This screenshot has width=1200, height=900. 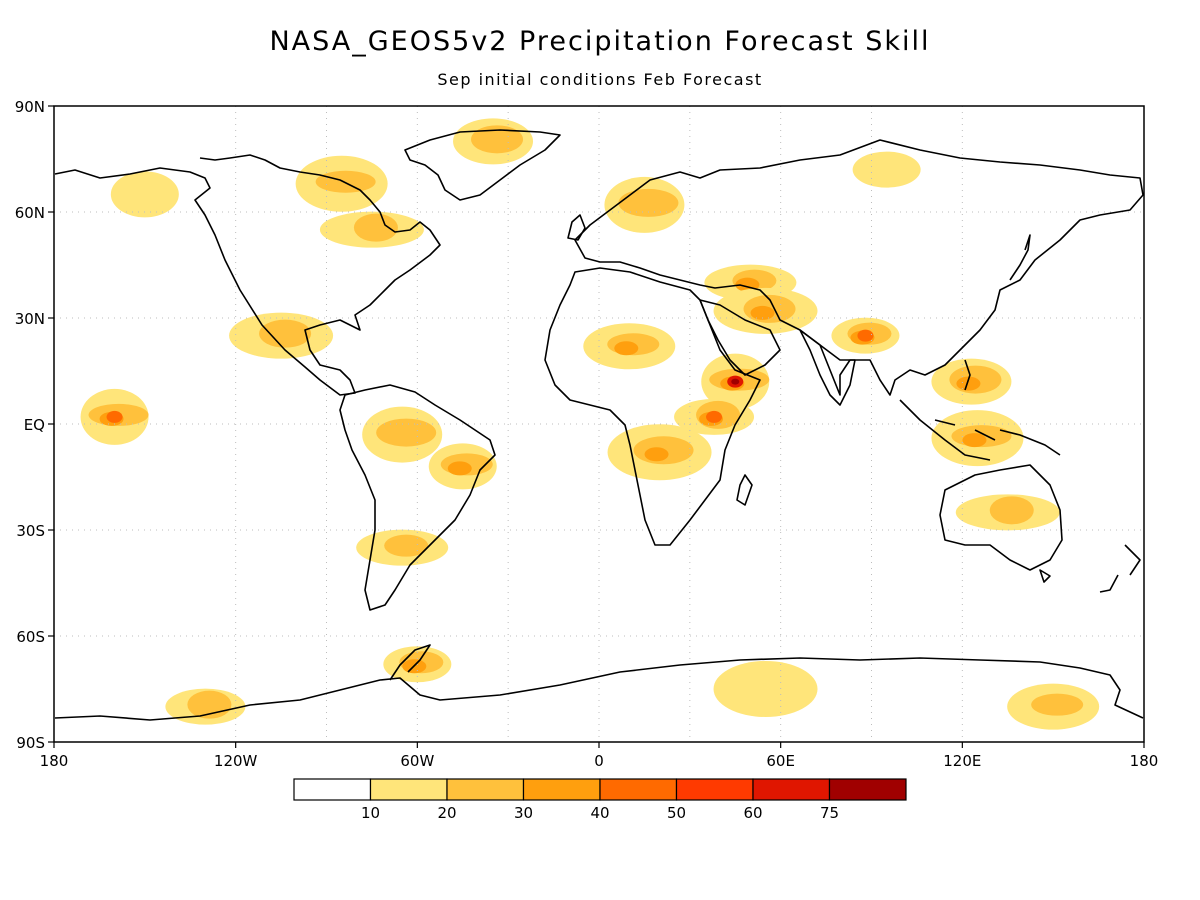 What do you see at coordinates (599, 761) in the screenshot?
I see `lon-tick-label: 0` at bounding box center [599, 761].